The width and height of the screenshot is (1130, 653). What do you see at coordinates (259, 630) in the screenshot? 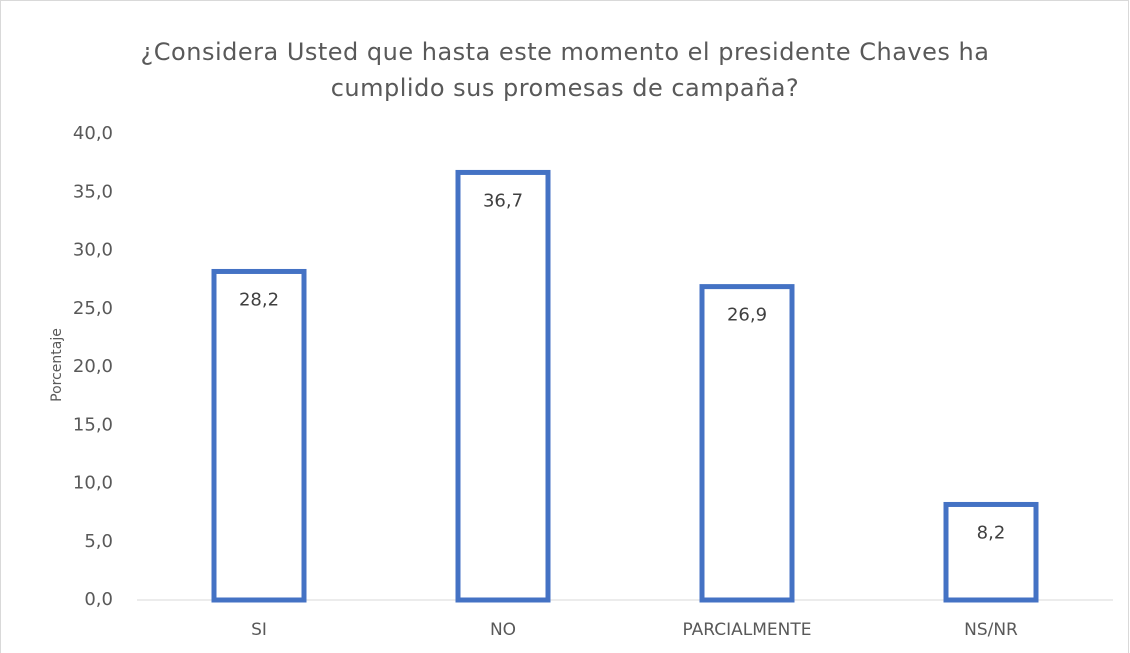
I see `x-tick-label: SI` at bounding box center [259, 630].